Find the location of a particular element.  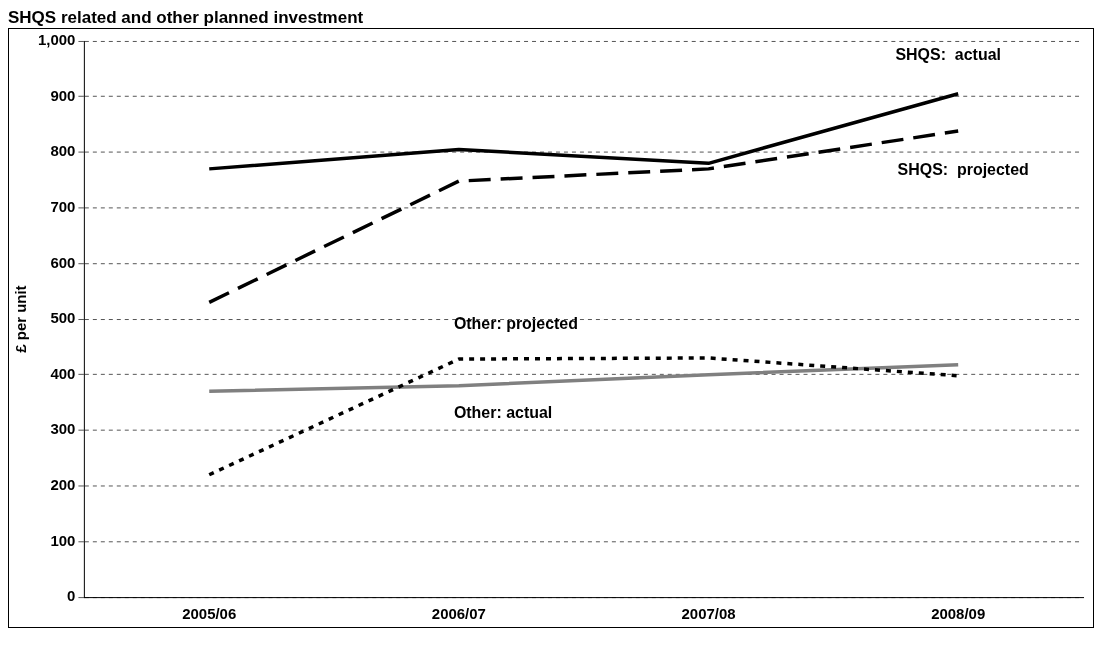

y-axis-title: £ per unit is located at coordinates (21, 319).